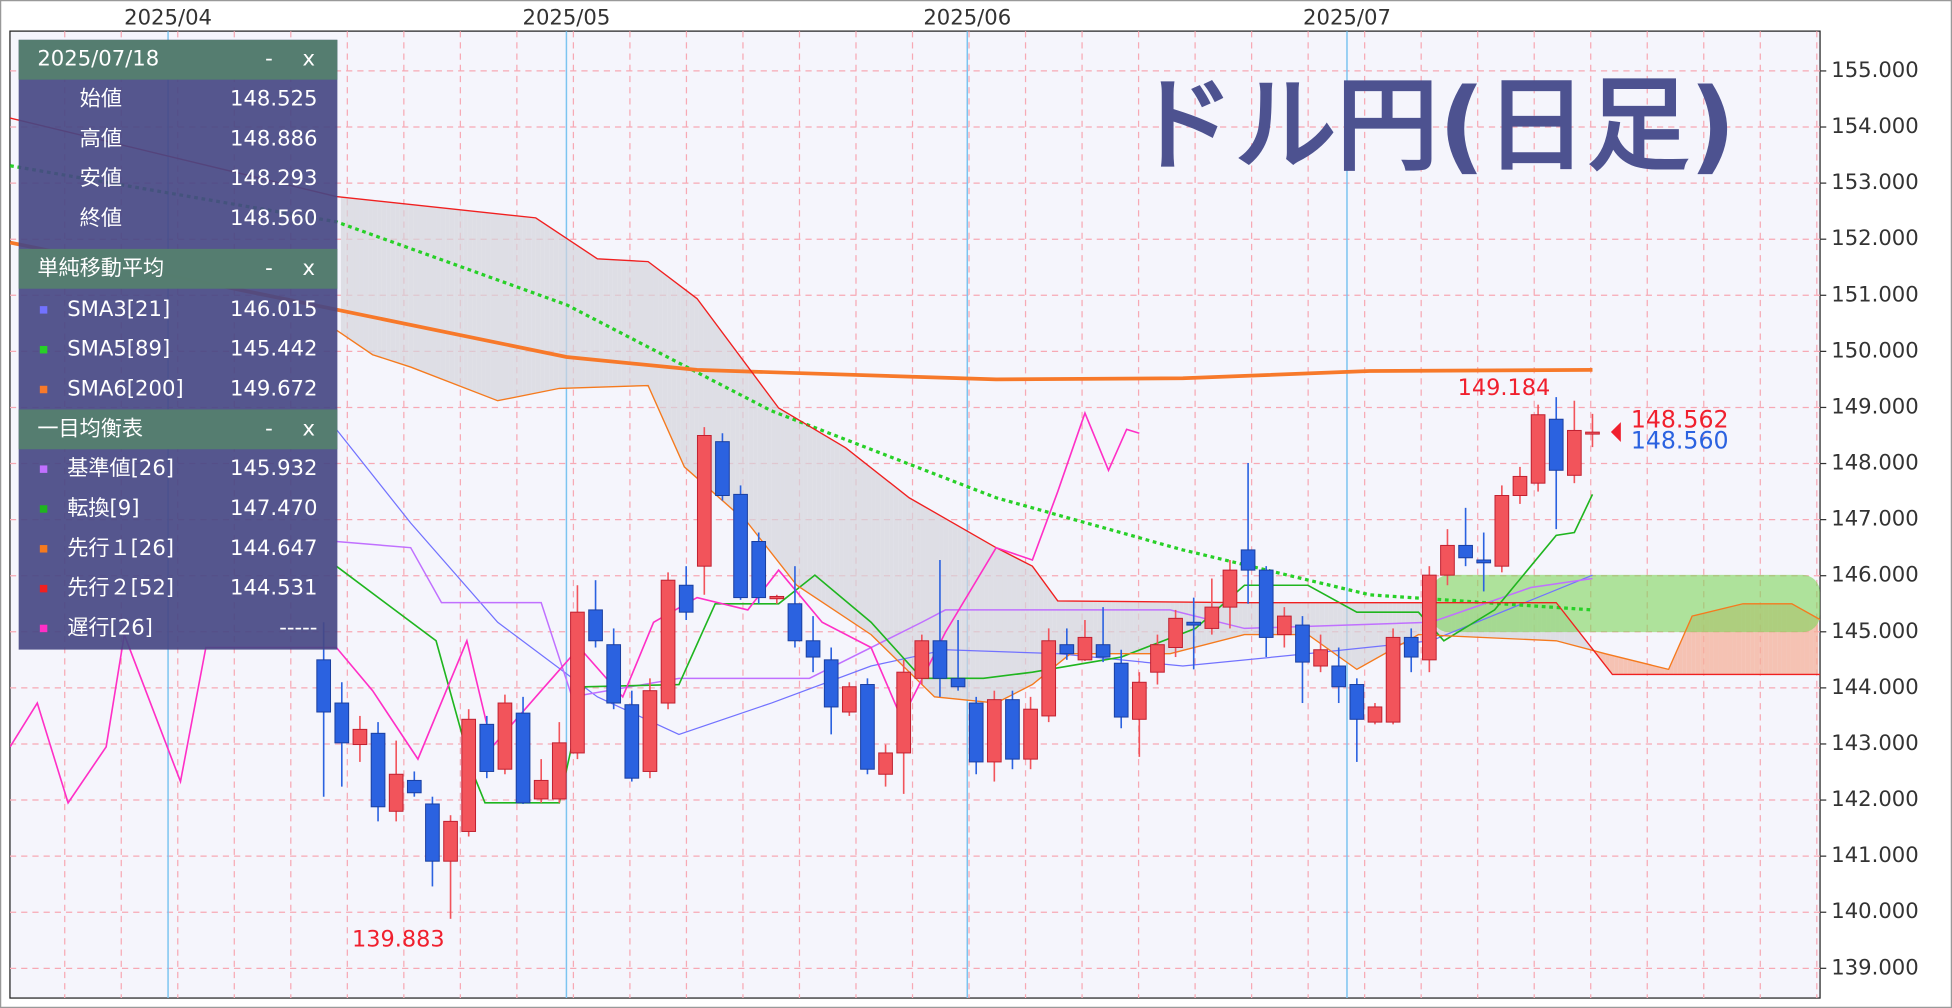  I want to click on panel-row-label: 安値, so click(101, 177).